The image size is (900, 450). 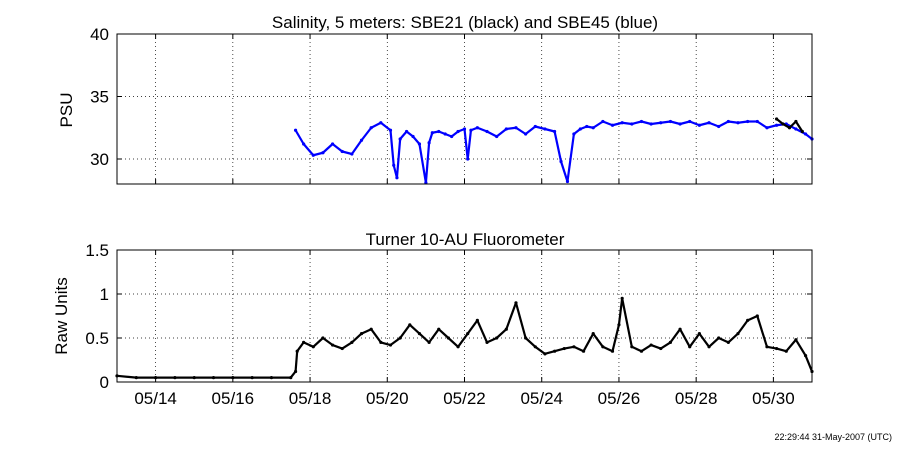 I want to click on fluorometer-x-tick-label: 05/22, so click(x=464, y=398).